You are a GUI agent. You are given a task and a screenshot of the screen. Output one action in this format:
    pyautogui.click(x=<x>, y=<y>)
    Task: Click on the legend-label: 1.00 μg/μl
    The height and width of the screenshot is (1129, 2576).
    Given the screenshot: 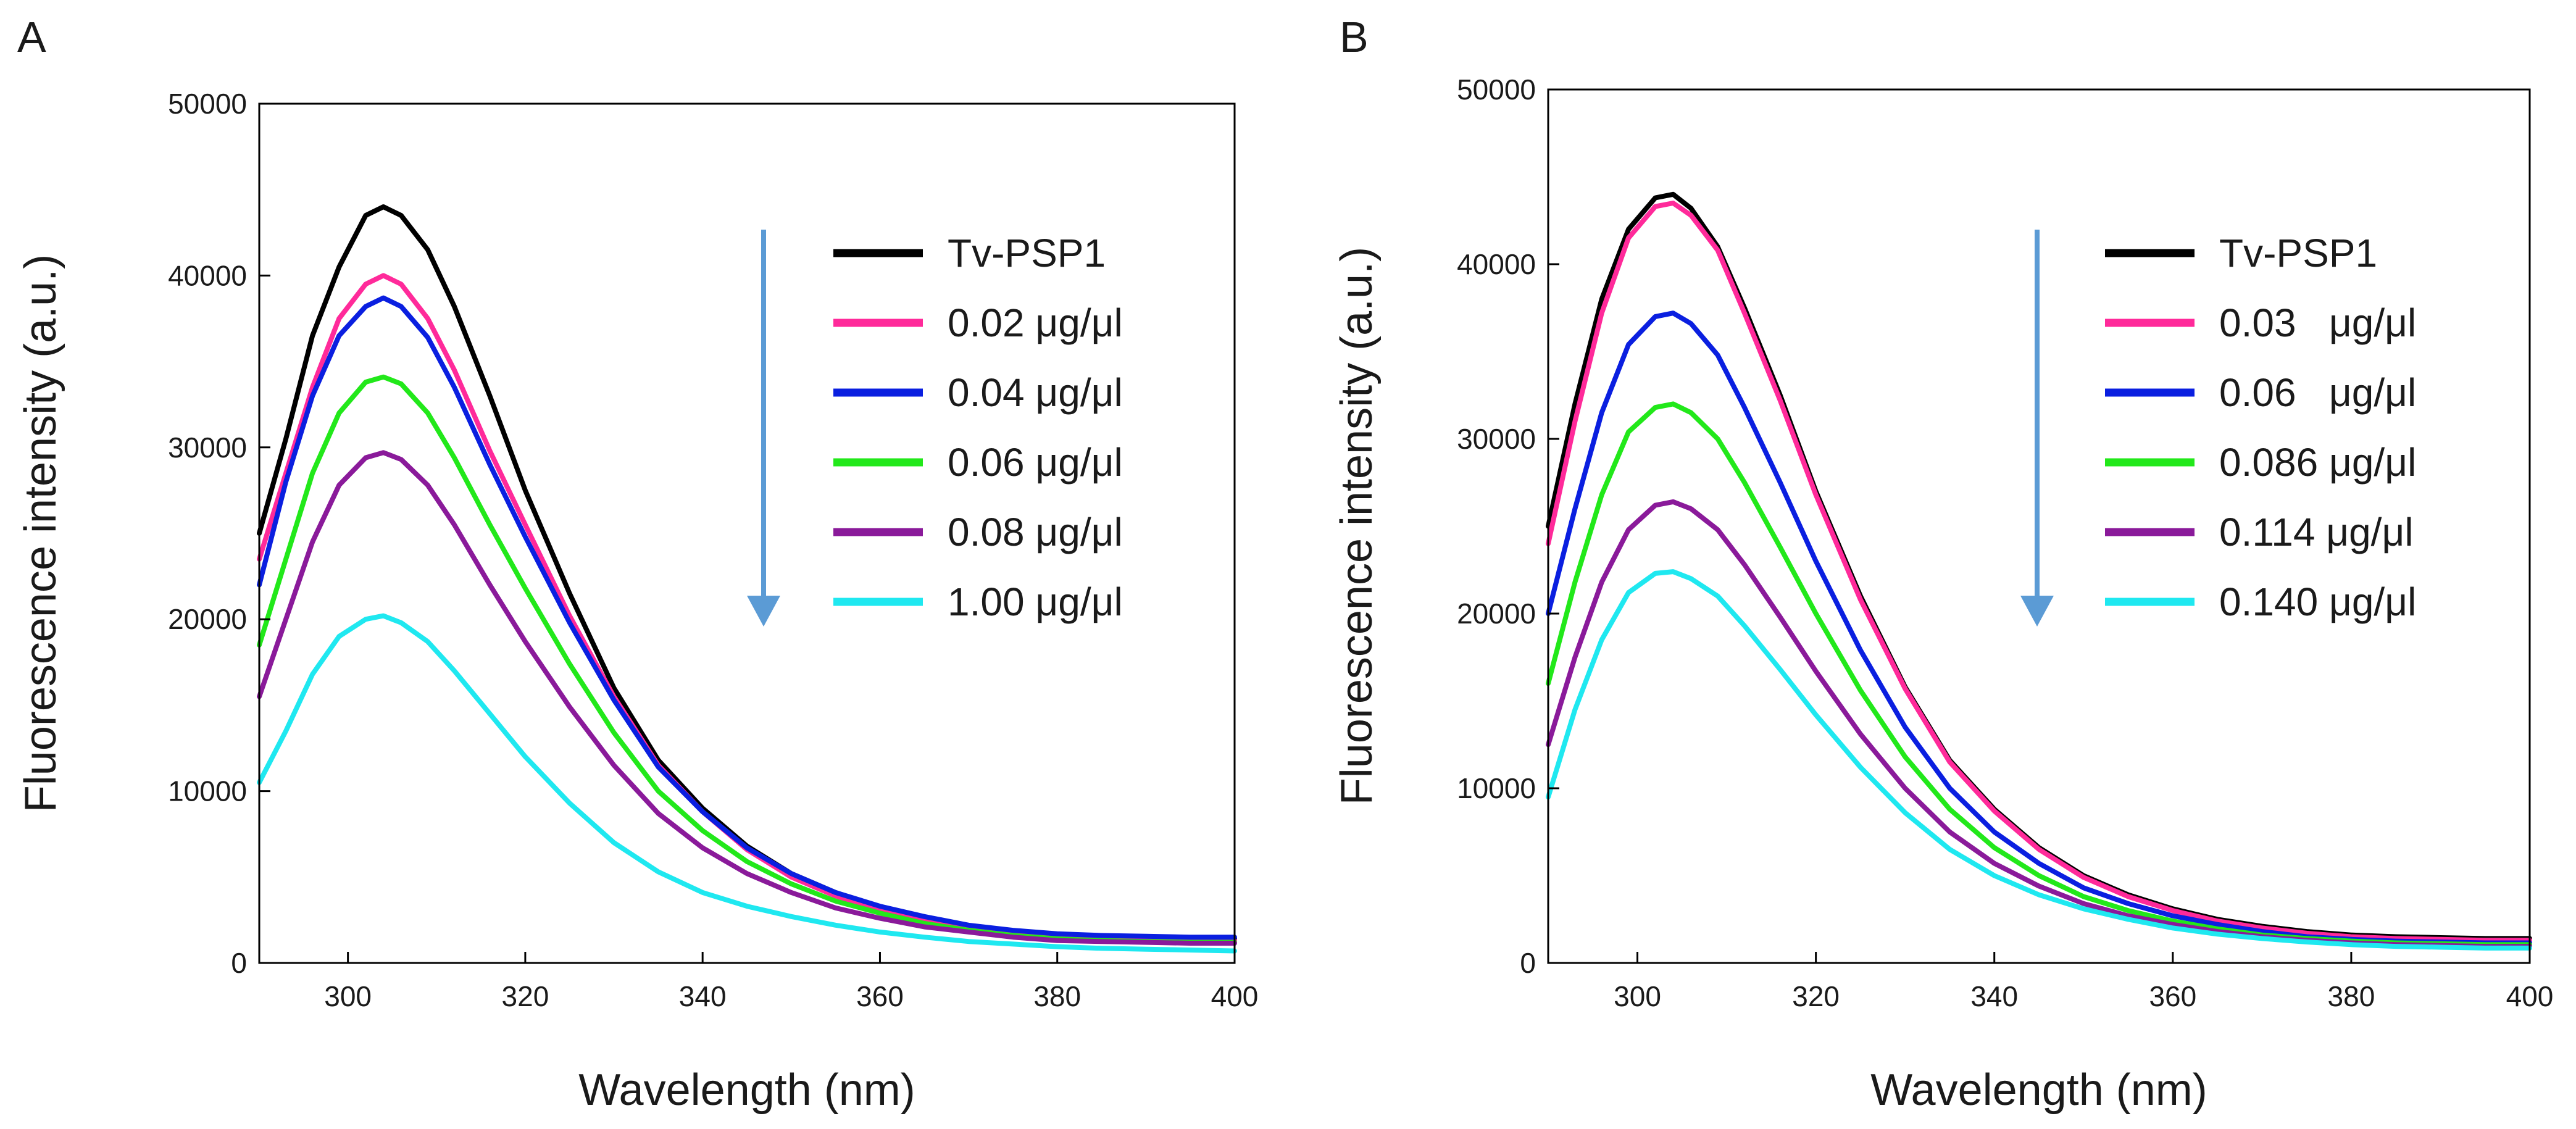 What is the action you would take?
    pyautogui.click(x=1035, y=602)
    